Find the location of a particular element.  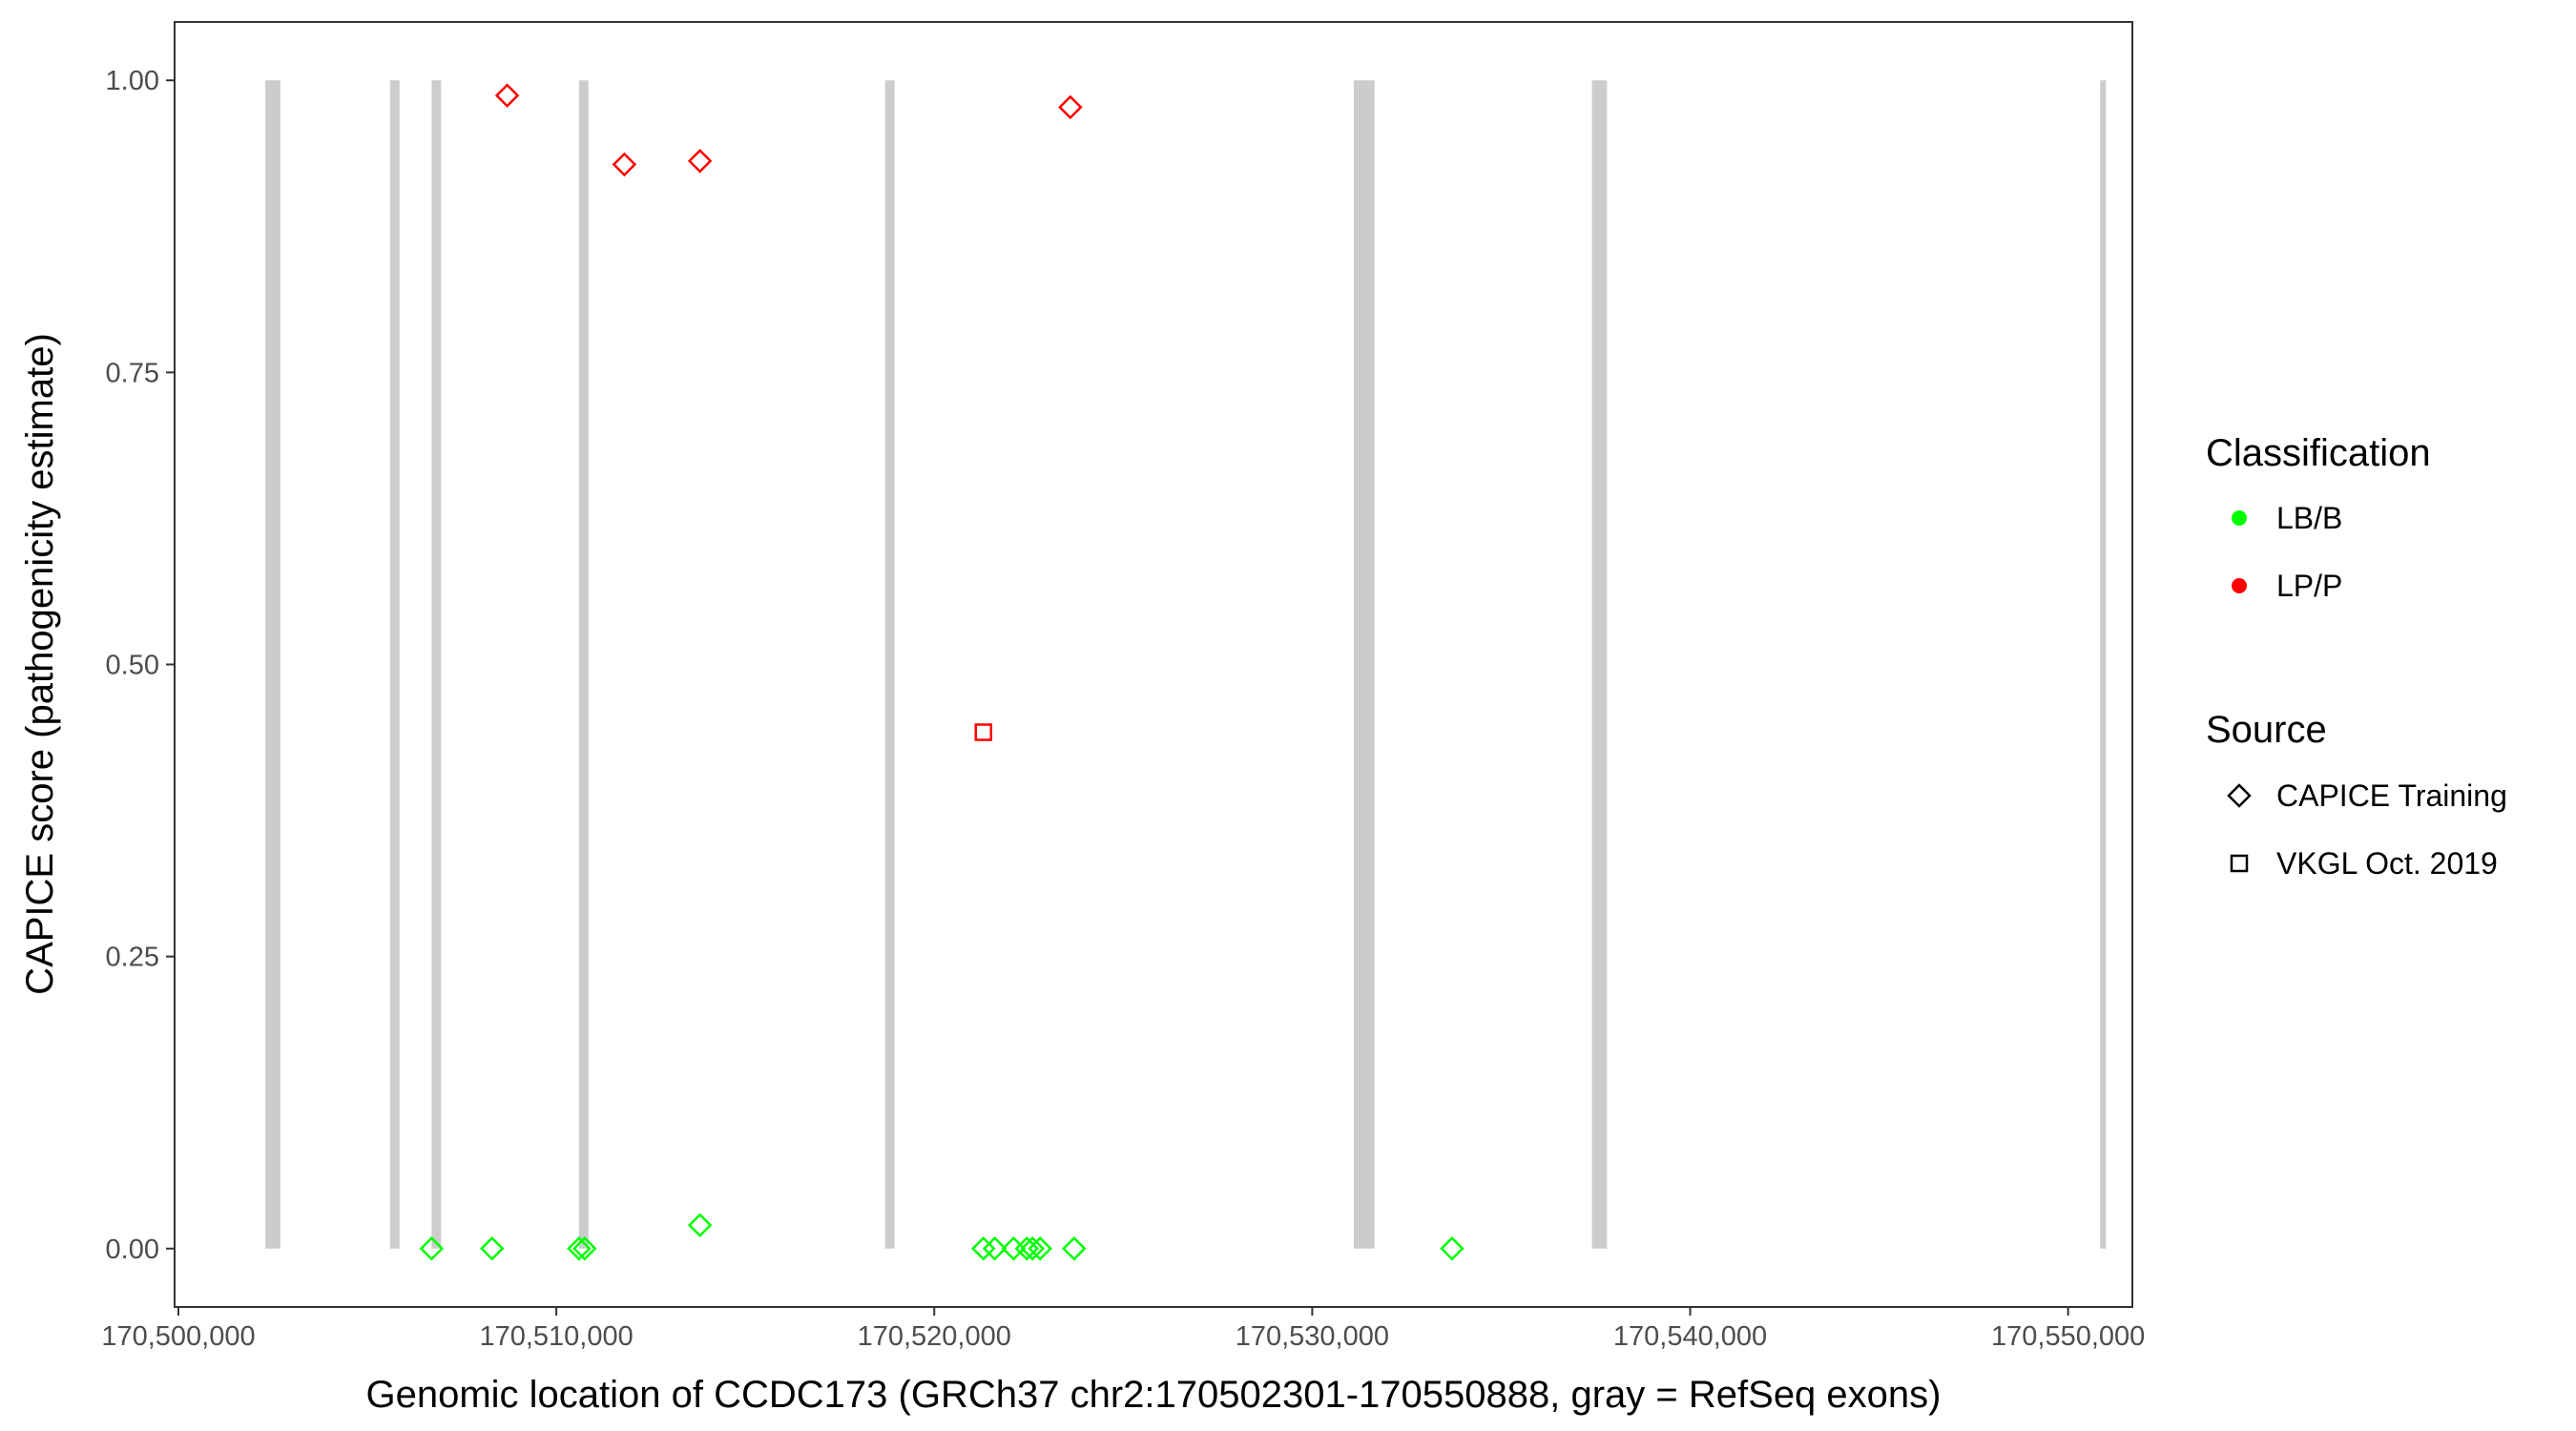

y-tick-label: 0.50 is located at coordinates (132, 666).